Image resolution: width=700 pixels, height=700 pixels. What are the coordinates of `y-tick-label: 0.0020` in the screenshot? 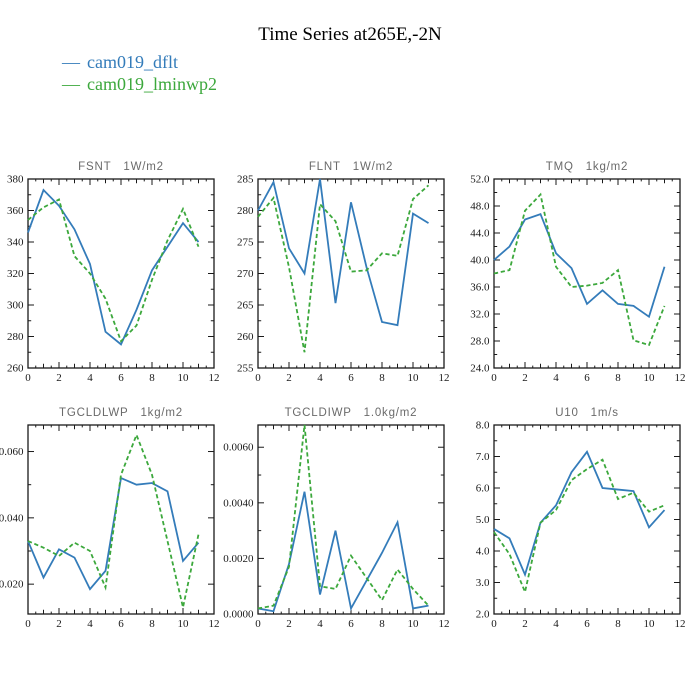 It's located at (238, 559).